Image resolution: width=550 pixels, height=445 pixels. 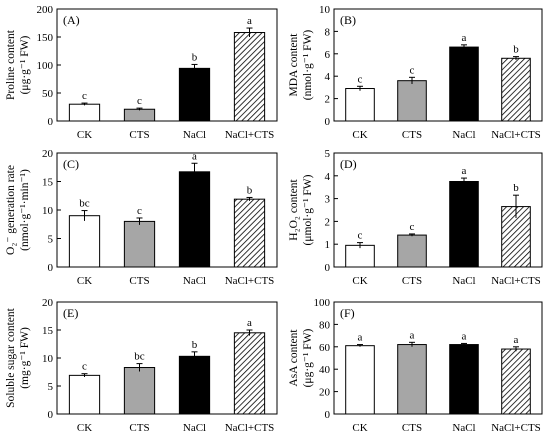 I want to click on panel-label: (F), so click(x=347, y=313).